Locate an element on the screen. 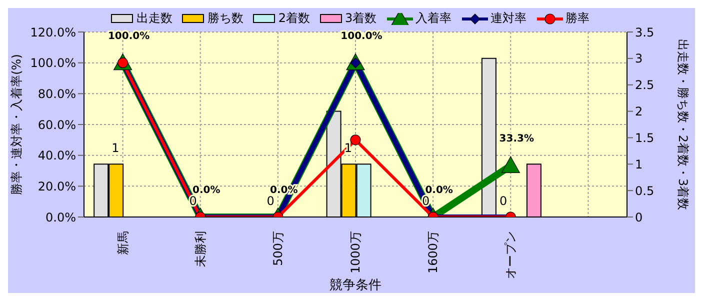  x-axis-title: 競争条件 is located at coordinates (356, 285).